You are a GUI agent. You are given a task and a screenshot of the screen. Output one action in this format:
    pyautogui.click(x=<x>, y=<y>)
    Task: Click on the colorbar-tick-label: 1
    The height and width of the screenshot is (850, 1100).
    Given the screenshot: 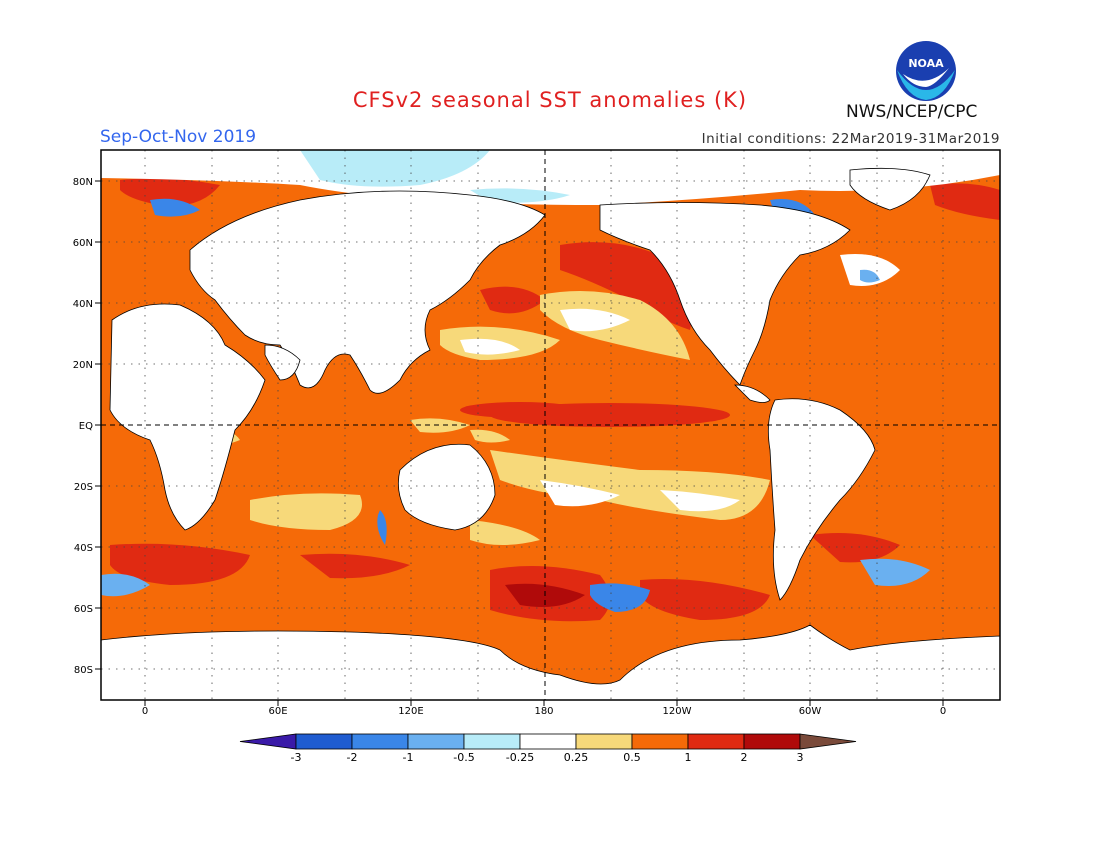 What is the action you would take?
    pyautogui.click(x=688, y=757)
    